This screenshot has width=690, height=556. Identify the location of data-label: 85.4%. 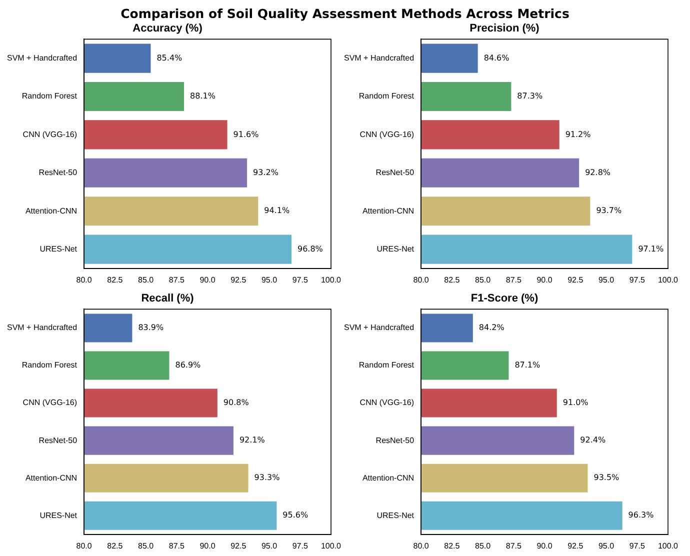
(169, 57).